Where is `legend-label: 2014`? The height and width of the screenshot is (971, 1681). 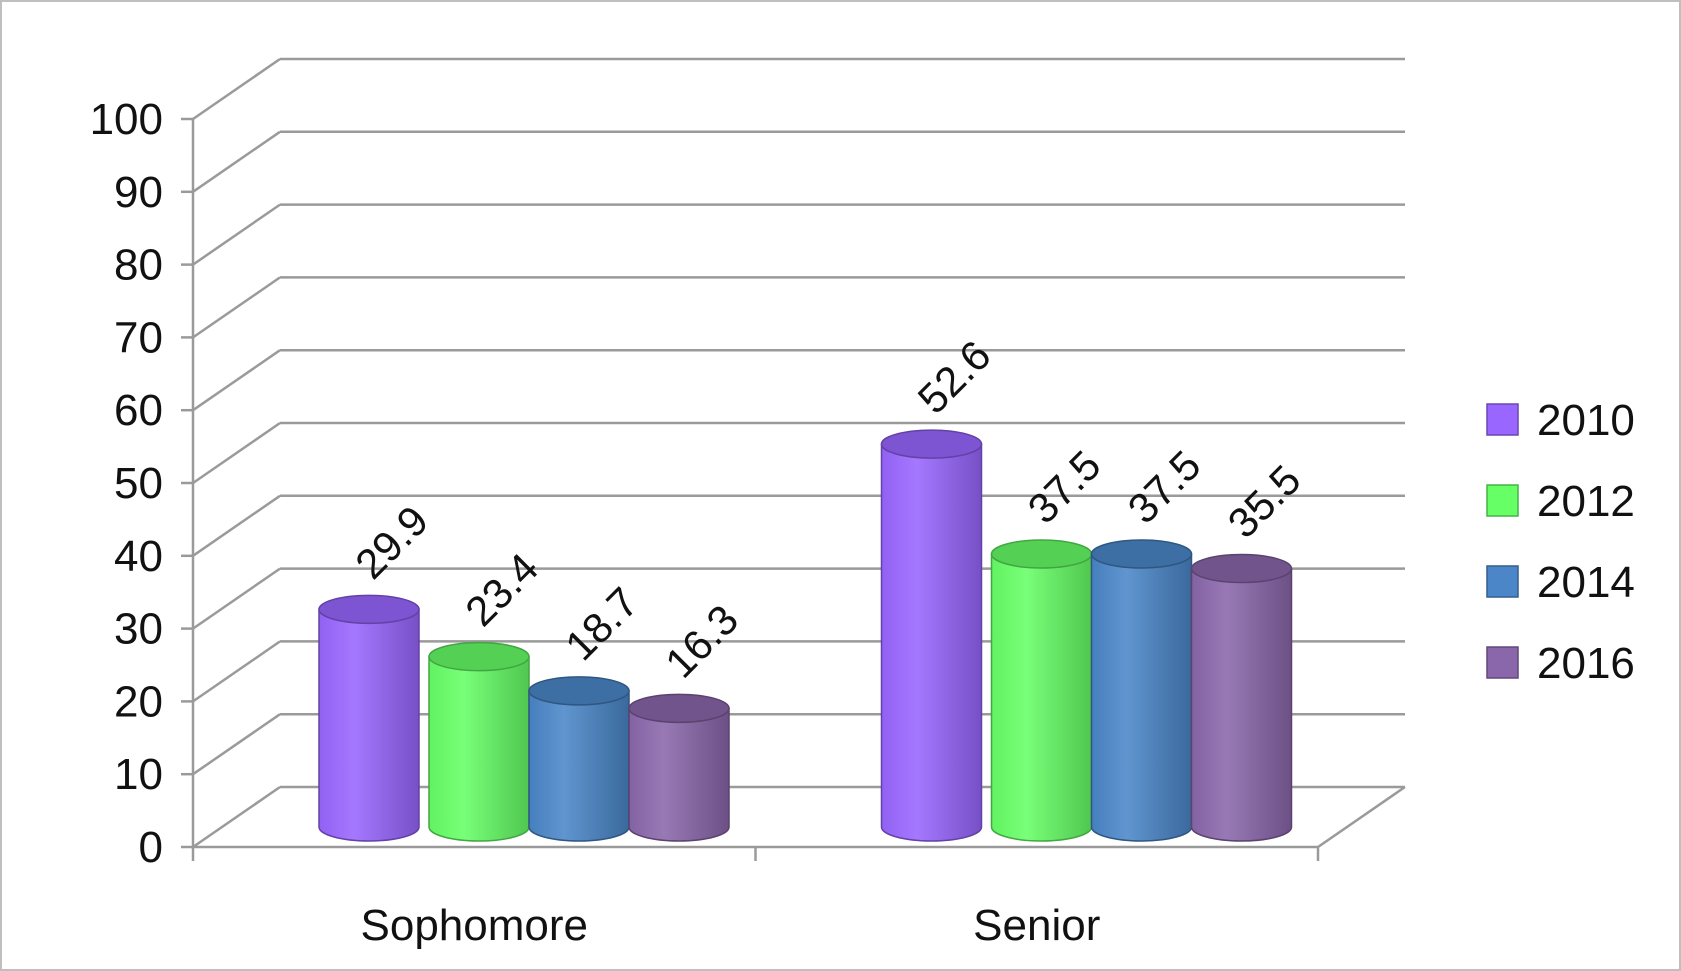
legend-label: 2014 is located at coordinates (1586, 582).